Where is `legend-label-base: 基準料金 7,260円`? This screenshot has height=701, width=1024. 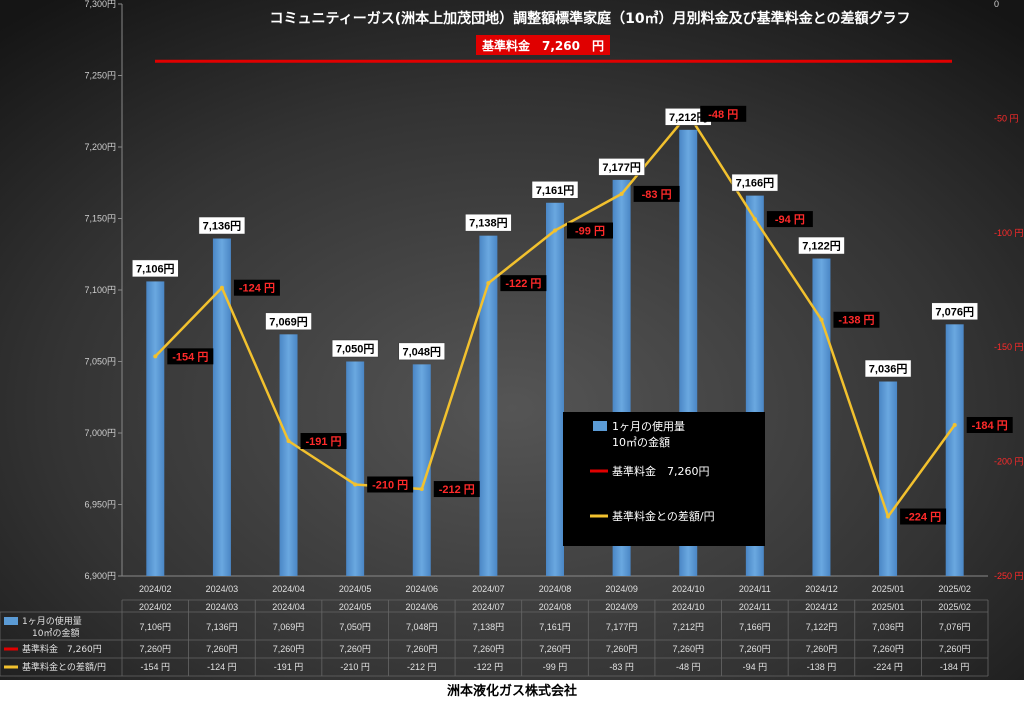
legend-label-base: 基準料金 7,260円 is located at coordinates (661, 471).